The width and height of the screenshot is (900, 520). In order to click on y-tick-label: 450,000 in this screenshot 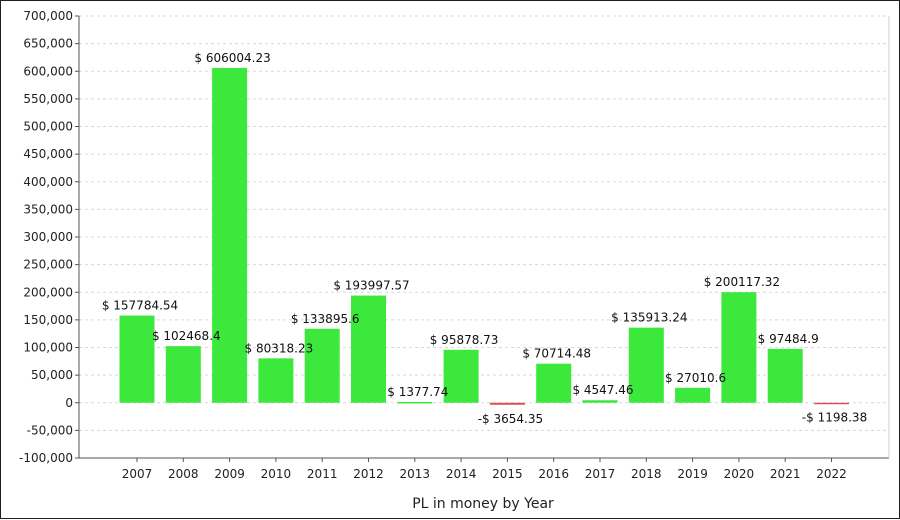, I will do `click(48, 154)`.